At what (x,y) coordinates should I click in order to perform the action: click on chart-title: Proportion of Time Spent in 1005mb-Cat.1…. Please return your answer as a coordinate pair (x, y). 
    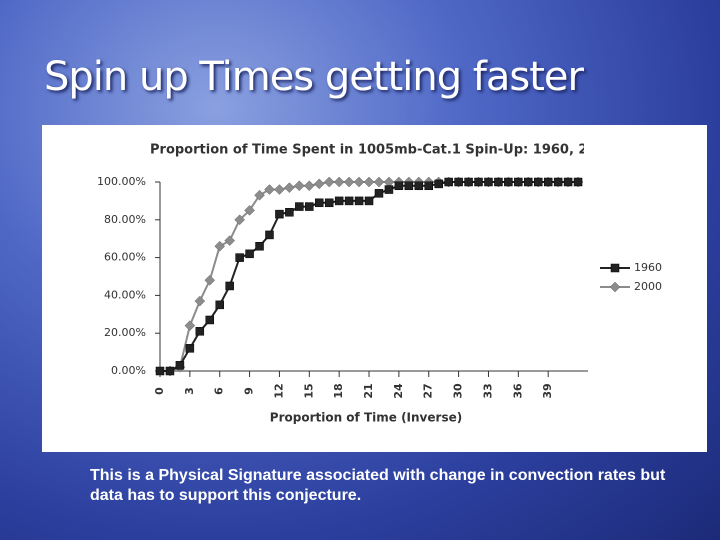
    Looking at the image, I should click on (382, 150).